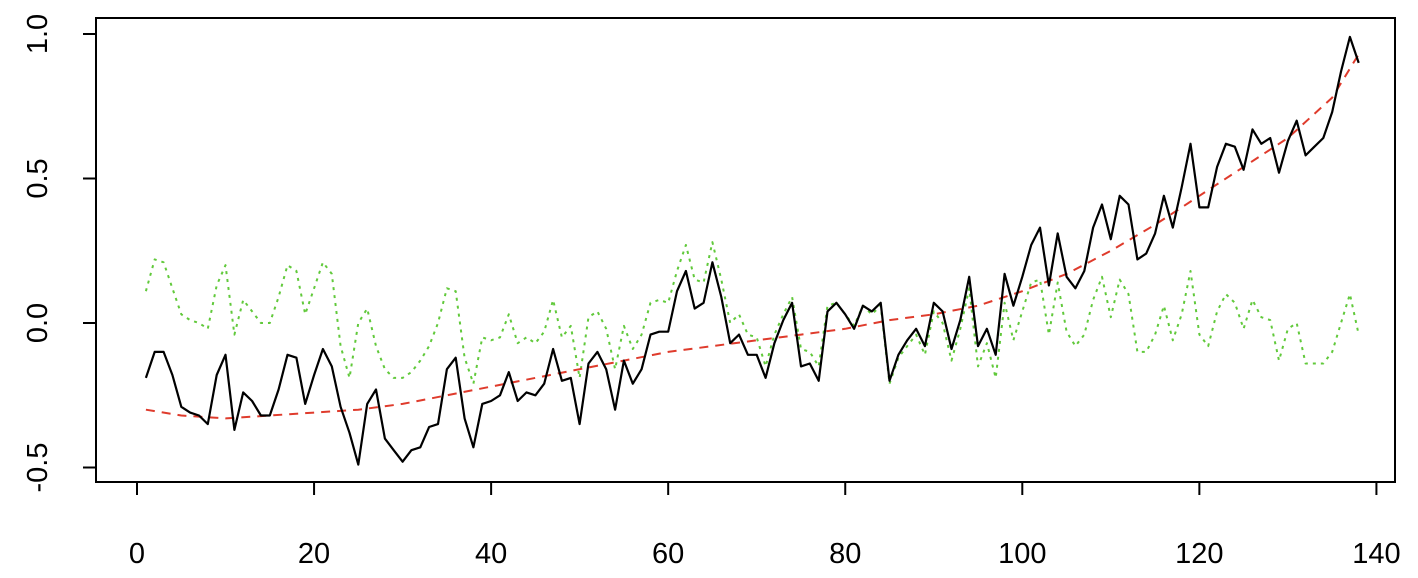 Image resolution: width=1418 pixels, height=578 pixels. What do you see at coordinates (845, 554) in the screenshot?
I see `x-tick-label: 80` at bounding box center [845, 554].